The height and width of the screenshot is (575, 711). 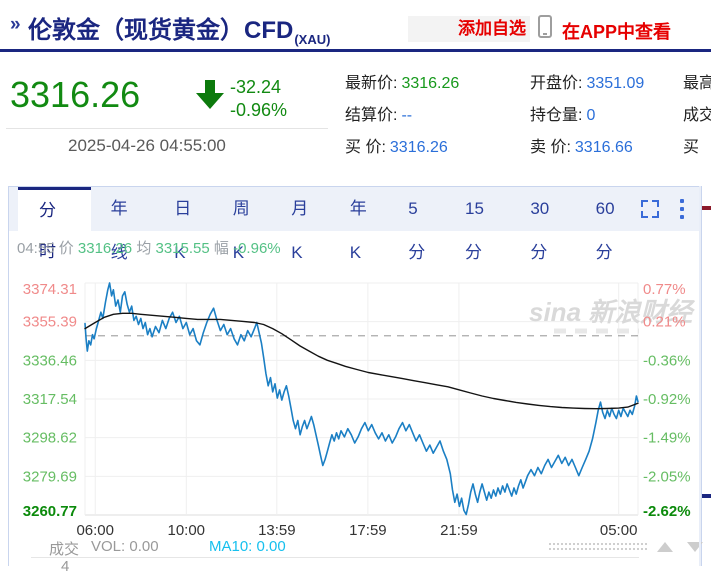 I want to click on y-axis-price-label: 3279.69, so click(x=50, y=476).